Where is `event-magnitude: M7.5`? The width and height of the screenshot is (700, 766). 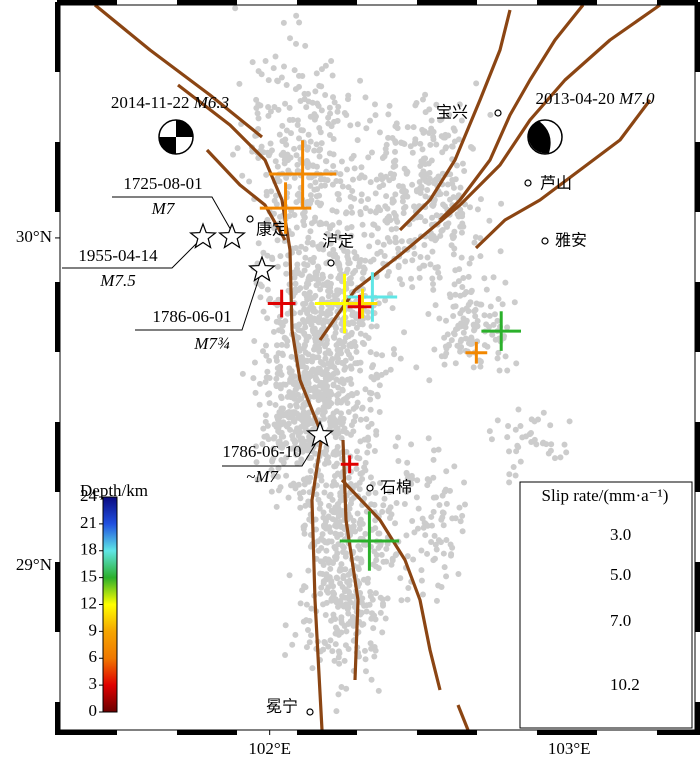
event-magnitude: M7.5 is located at coordinates (117, 280).